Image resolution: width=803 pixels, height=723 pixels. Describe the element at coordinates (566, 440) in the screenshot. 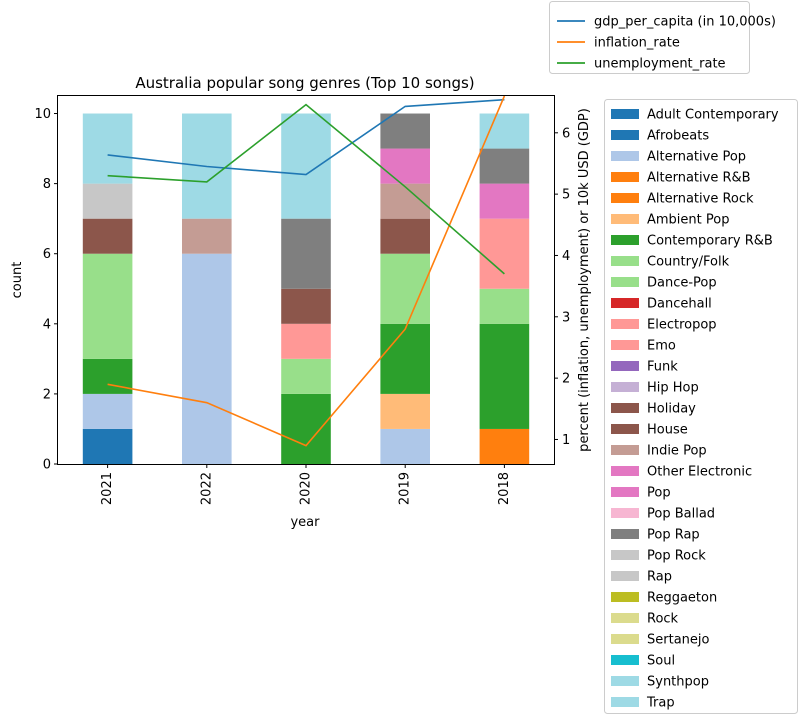

I see `y-right-tick-label-1: 1` at that location.